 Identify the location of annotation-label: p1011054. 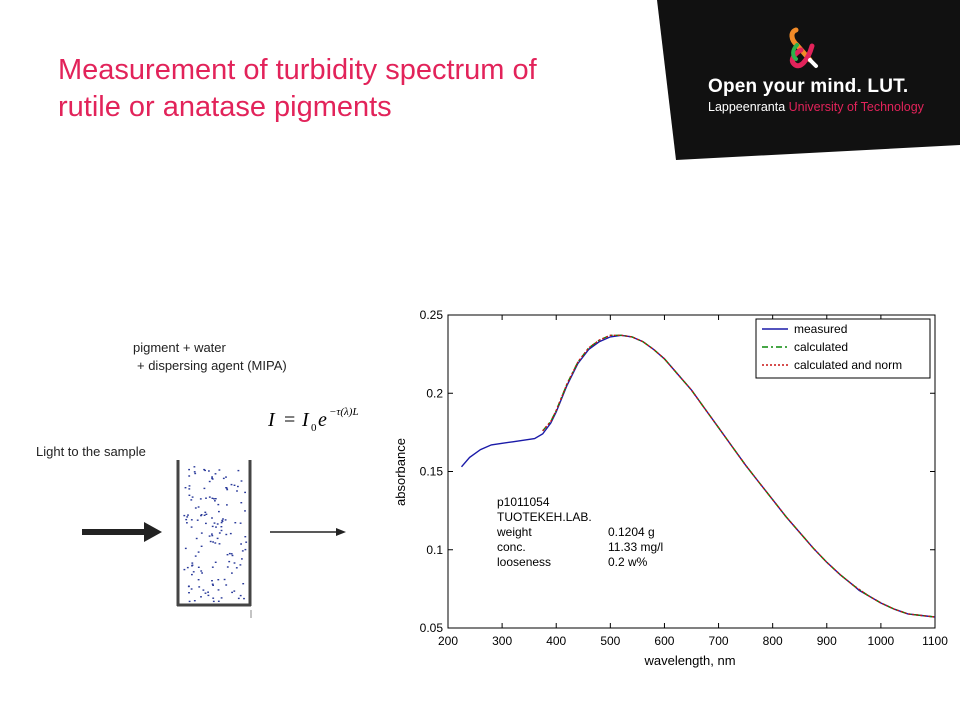
(523, 502).